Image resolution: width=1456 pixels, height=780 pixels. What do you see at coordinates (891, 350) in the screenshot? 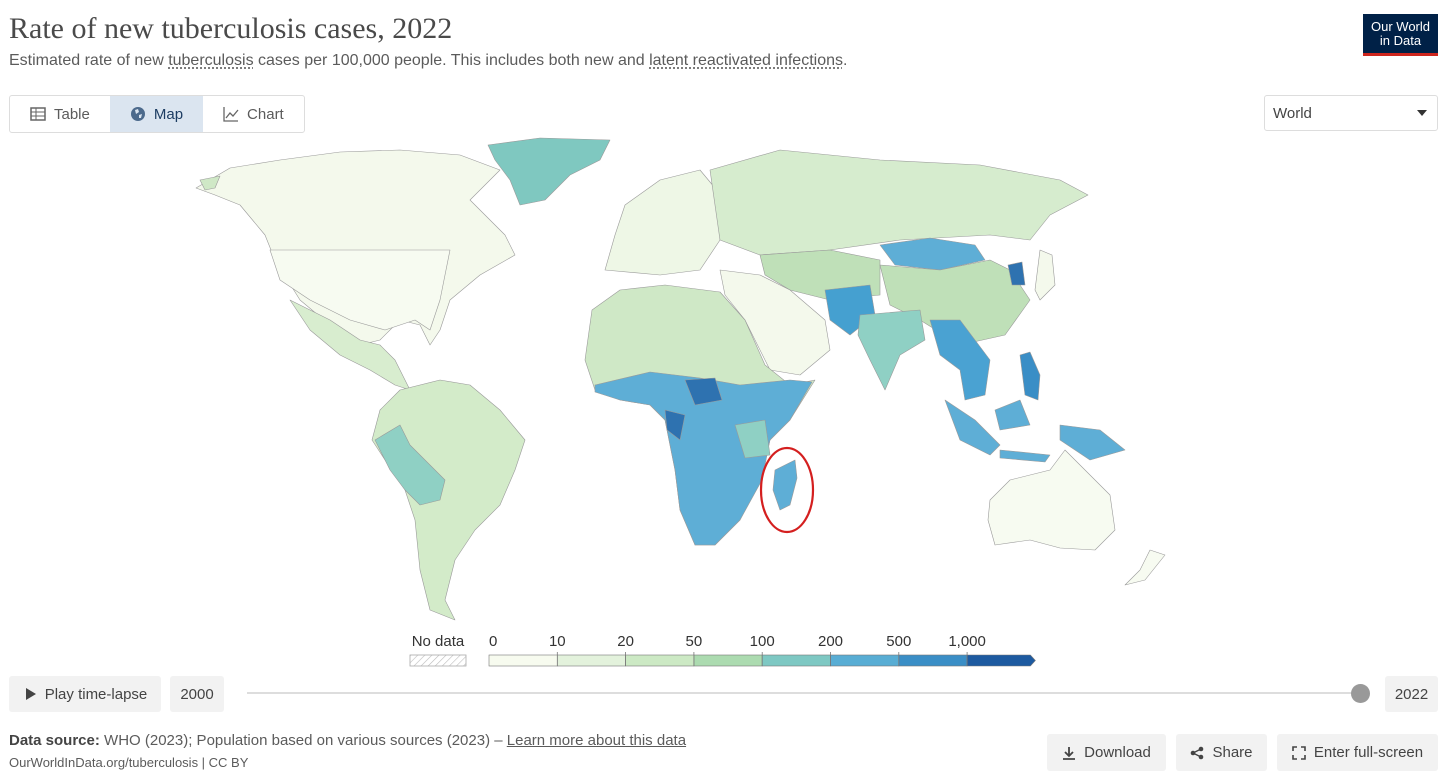
I see `india` at bounding box center [891, 350].